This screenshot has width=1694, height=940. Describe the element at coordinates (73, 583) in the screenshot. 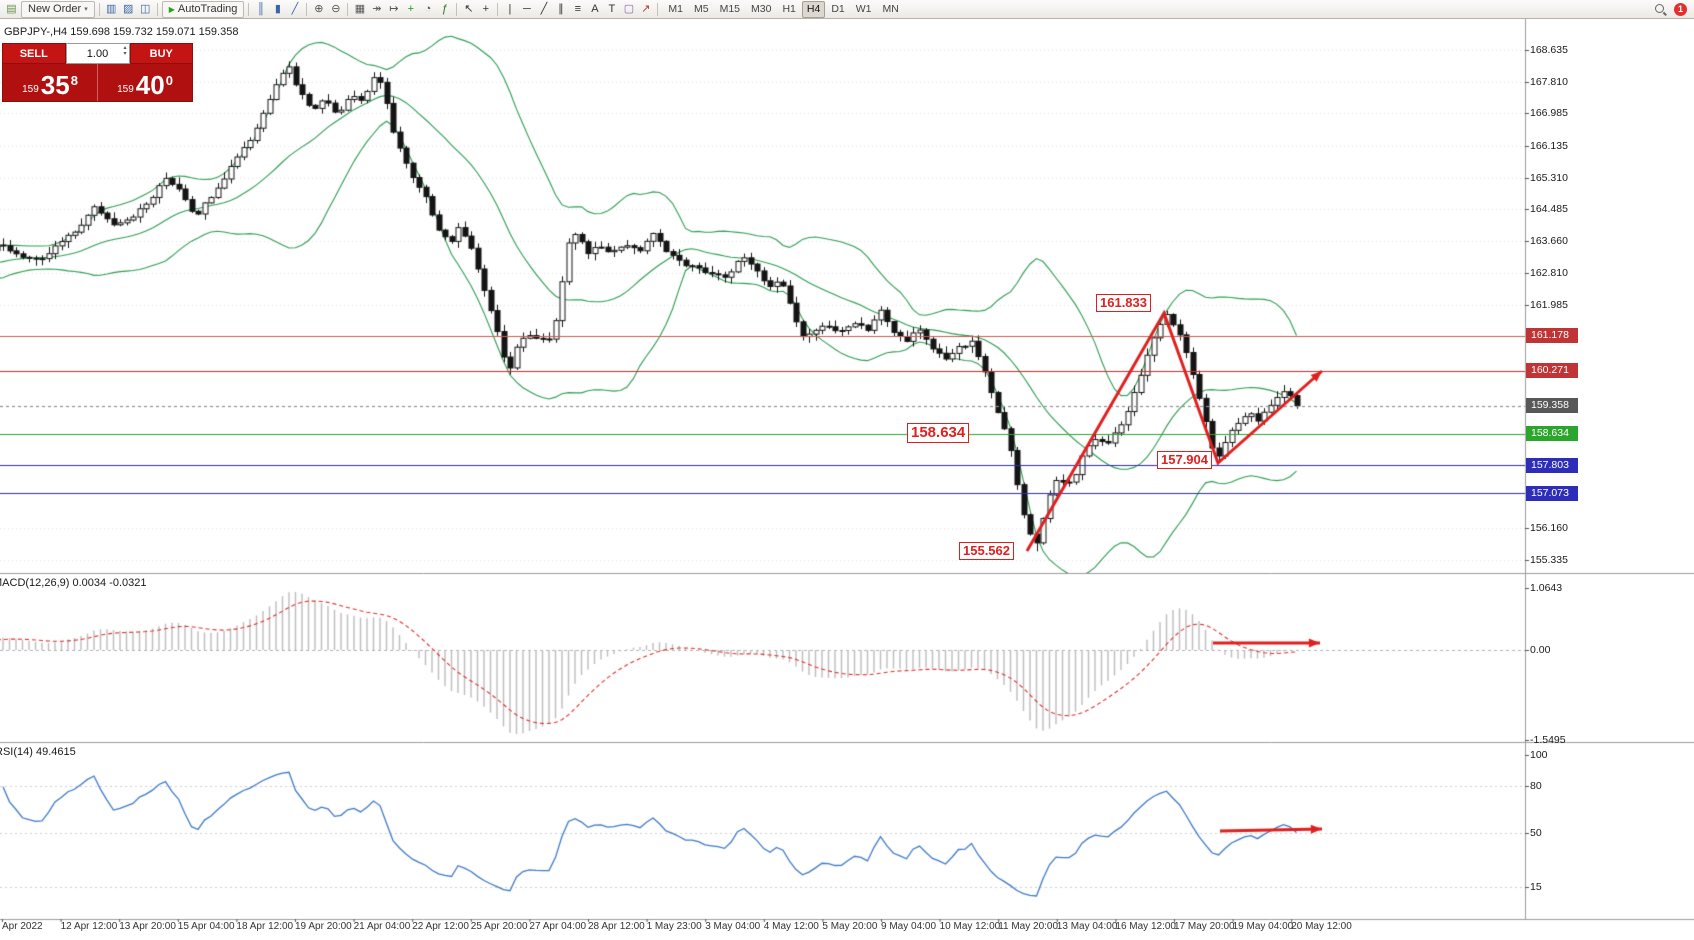

I see `macd-indicator-label: MACD(12,26,9) 0.0034 -0.0321` at that location.